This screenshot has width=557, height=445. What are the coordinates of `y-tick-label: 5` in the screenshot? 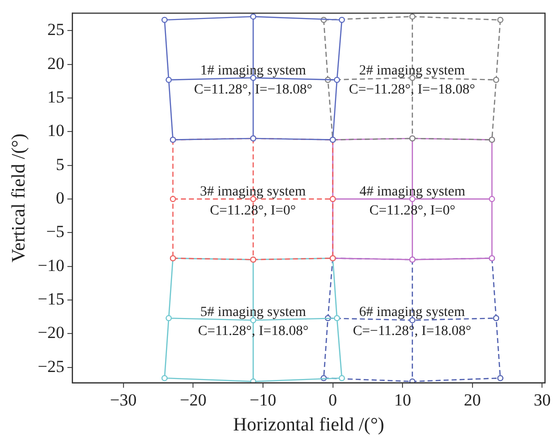 It's located at (60, 164).